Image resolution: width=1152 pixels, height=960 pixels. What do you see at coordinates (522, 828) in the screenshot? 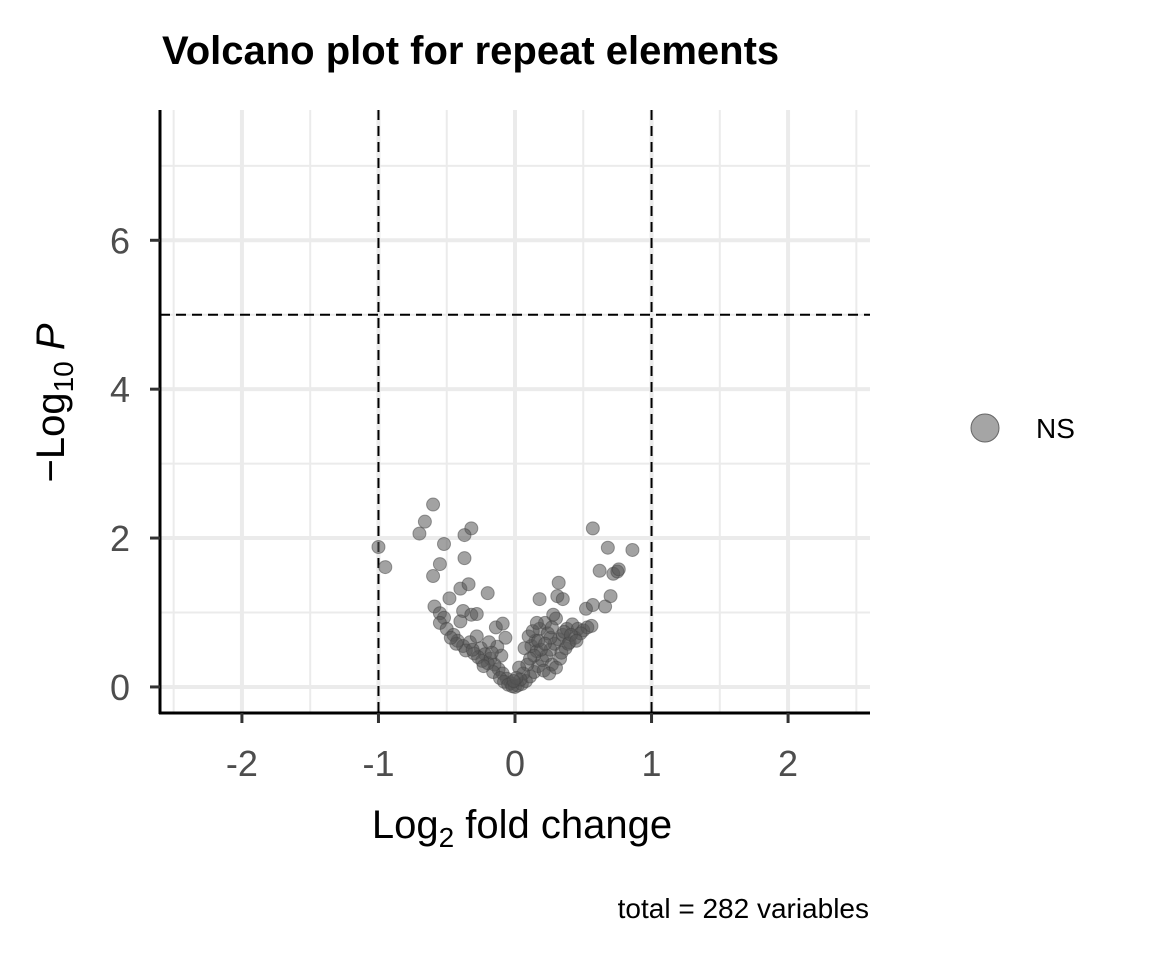
I see `x-axis-title: Log2 fold change` at bounding box center [522, 828].